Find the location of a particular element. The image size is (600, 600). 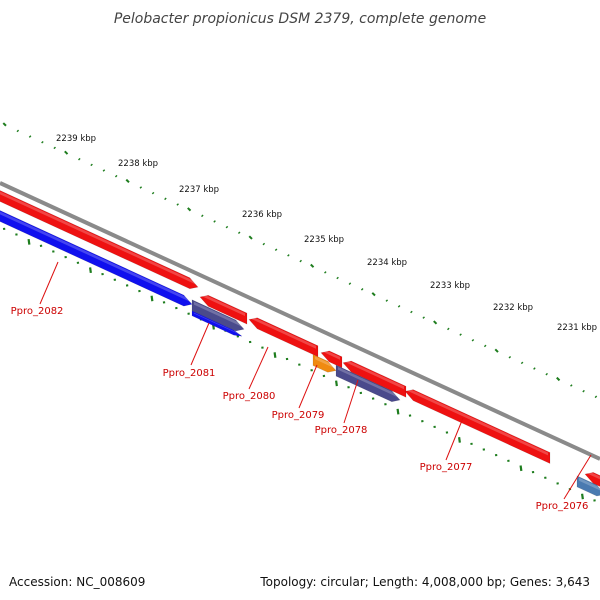

scale-label: 2233 kbp is located at coordinates (450, 286).